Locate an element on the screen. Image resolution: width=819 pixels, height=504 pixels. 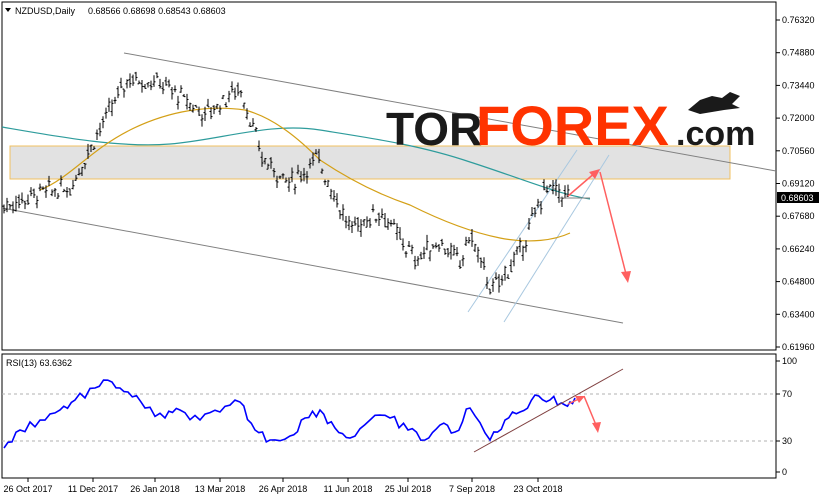
price-tick-label: 0.74880 is located at coordinates (798, 53).